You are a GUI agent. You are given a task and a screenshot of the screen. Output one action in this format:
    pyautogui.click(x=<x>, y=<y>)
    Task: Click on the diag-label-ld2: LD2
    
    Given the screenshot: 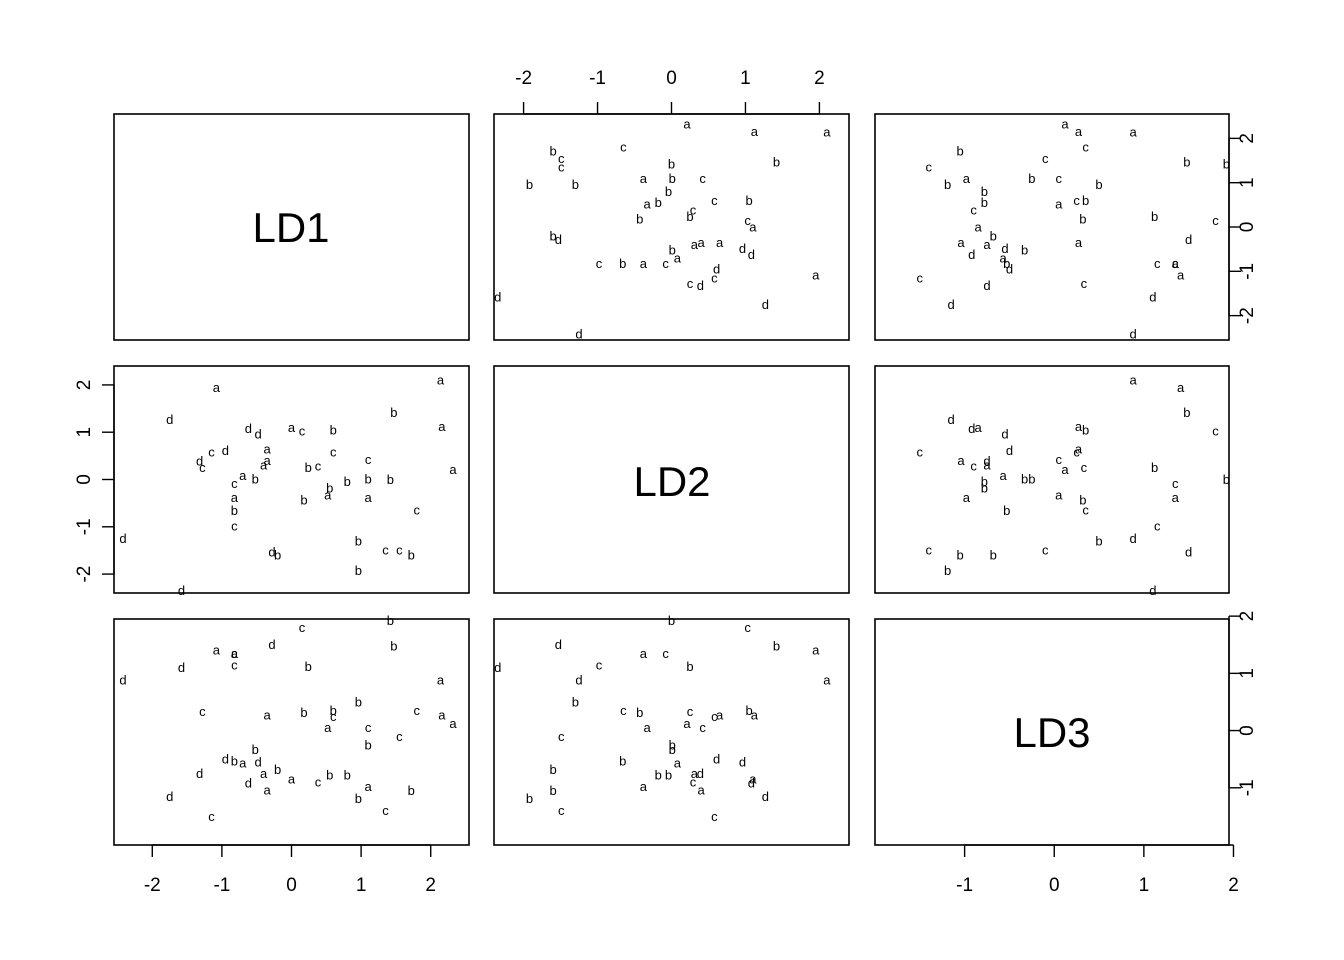 What is the action you would take?
    pyautogui.click(x=671, y=481)
    